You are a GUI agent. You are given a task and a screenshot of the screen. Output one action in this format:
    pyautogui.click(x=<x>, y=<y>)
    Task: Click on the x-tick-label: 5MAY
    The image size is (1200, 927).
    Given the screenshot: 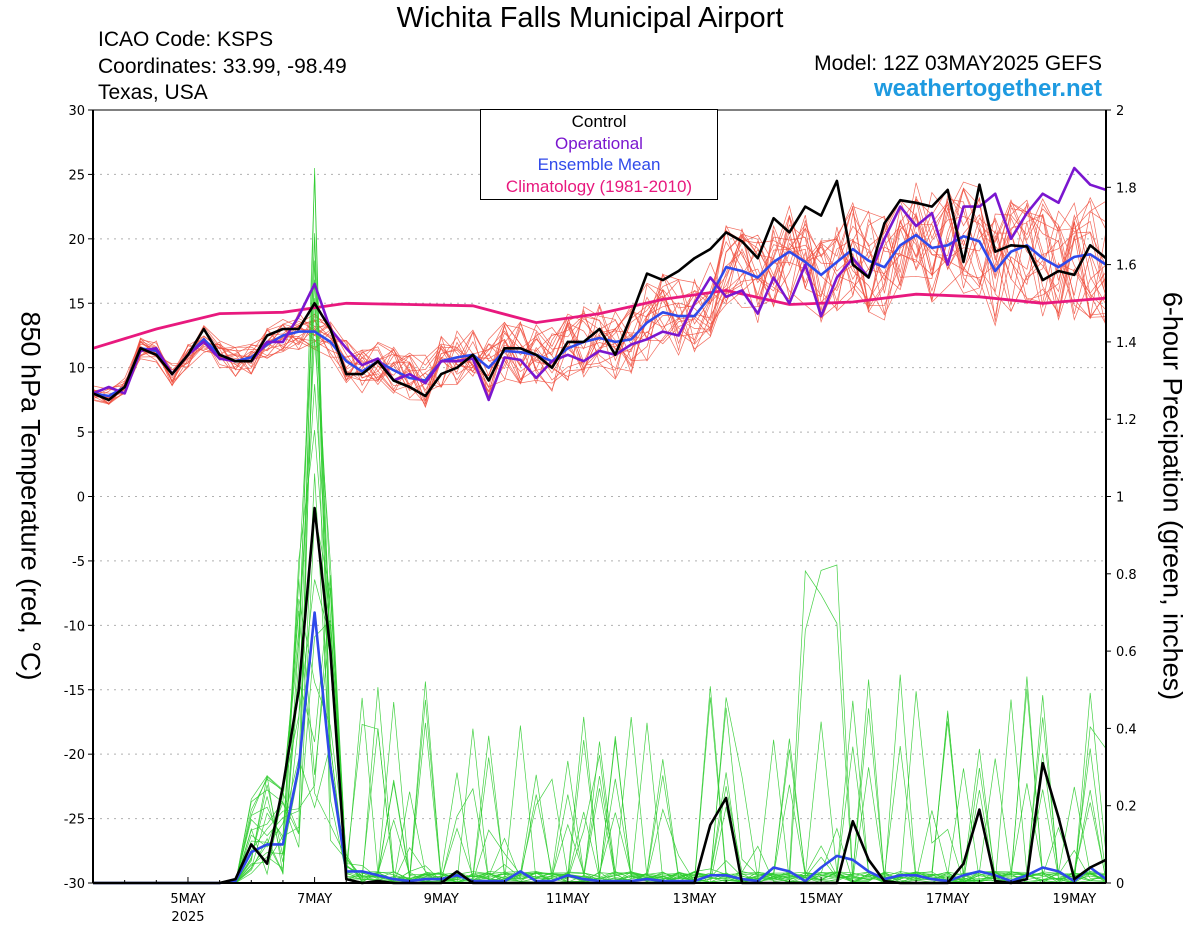 What is the action you would take?
    pyautogui.click(x=187, y=899)
    